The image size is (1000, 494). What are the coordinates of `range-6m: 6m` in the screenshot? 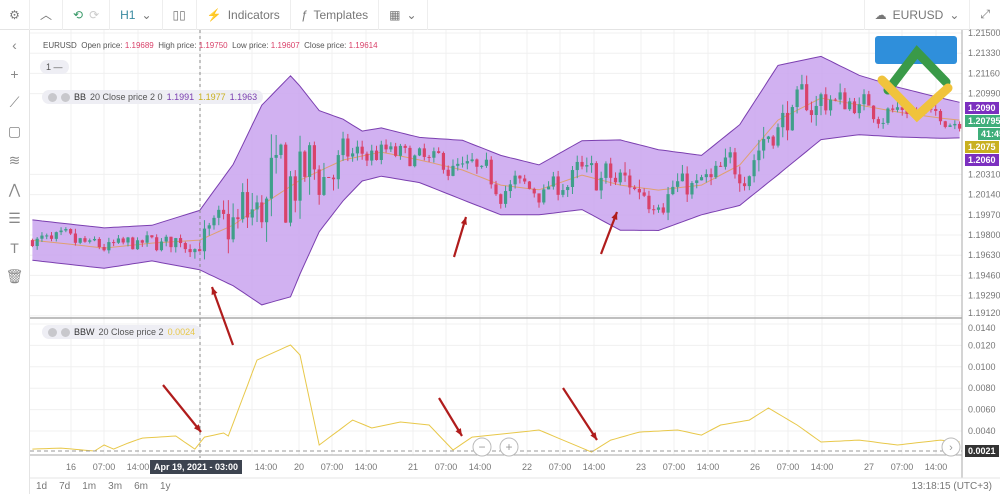 It's located at (141, 486).